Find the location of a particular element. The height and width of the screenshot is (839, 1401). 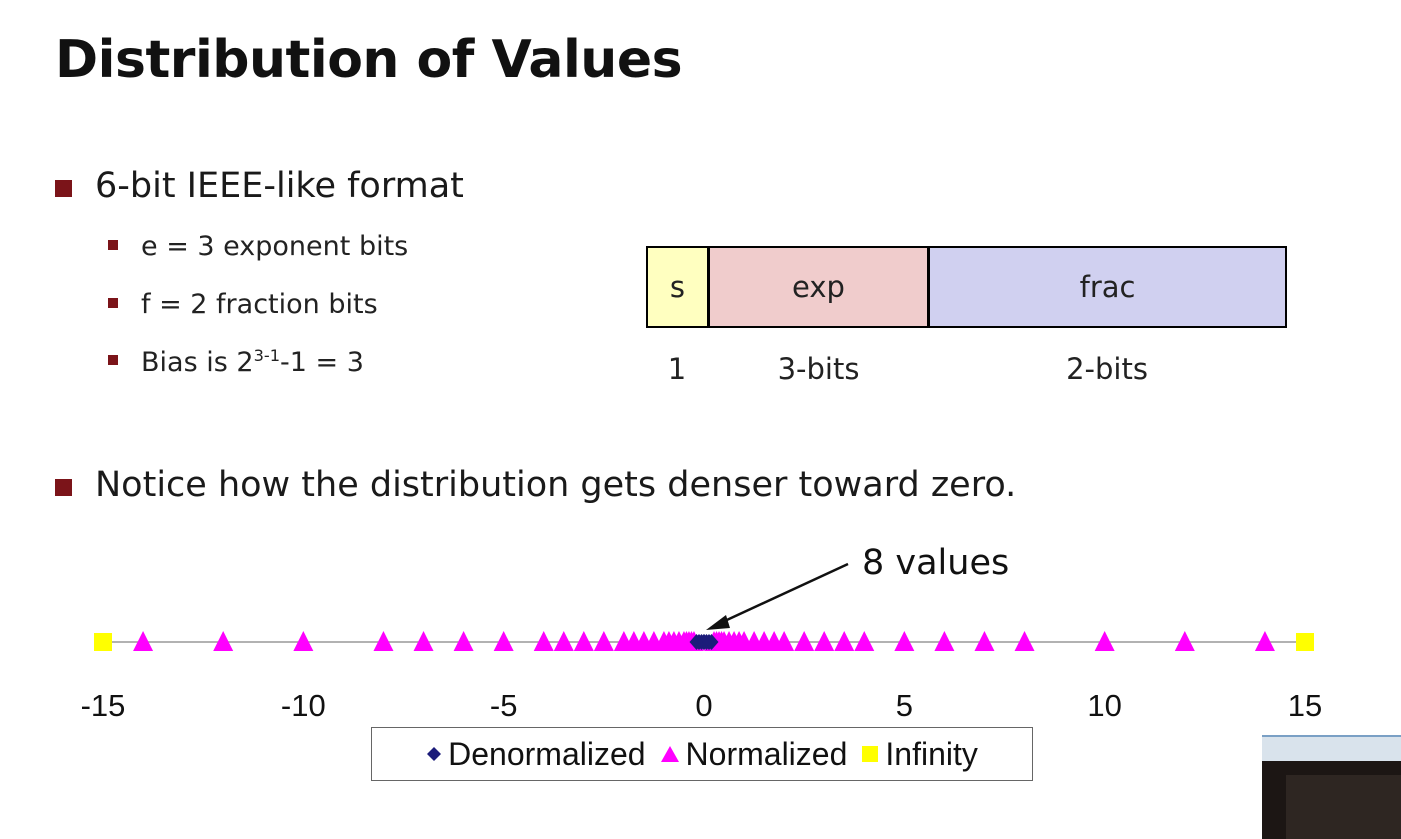

sub-bullet-text: e = 3 exponent bits is located at coordinates (275, 246).